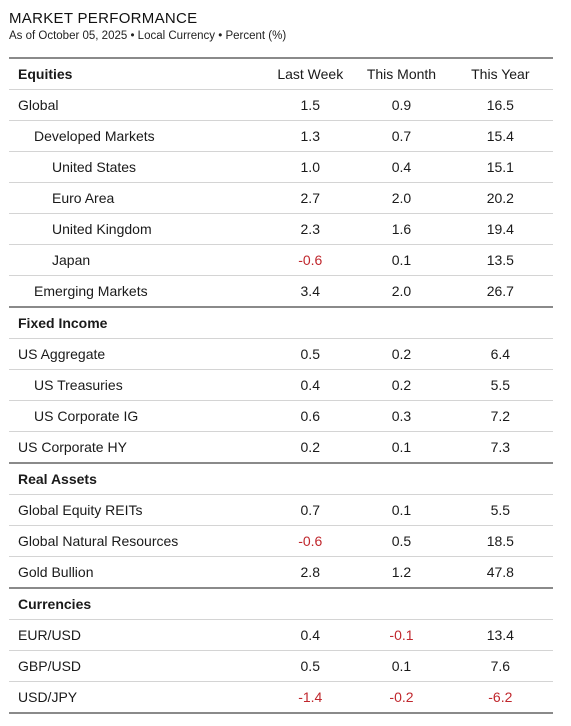 The width and height of the screenshot is (571, 726). What do you see at coordinates (401, 229) in the screenshot?
I see `value-this-month: 1.6` at bounding box center [401, 229].